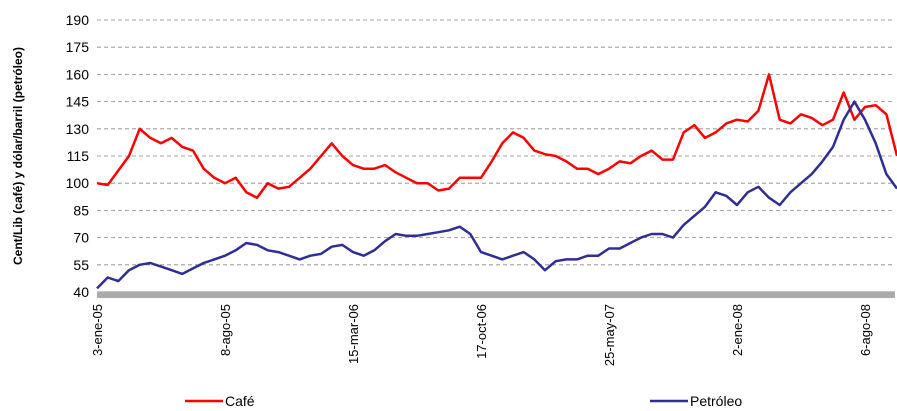 Image resolution: width=897 pixels, height=411 pixels. Describe the element at coordinates (865, 330) in the screenshot. I see `x-tick-label: 6-ago-08` at that location.